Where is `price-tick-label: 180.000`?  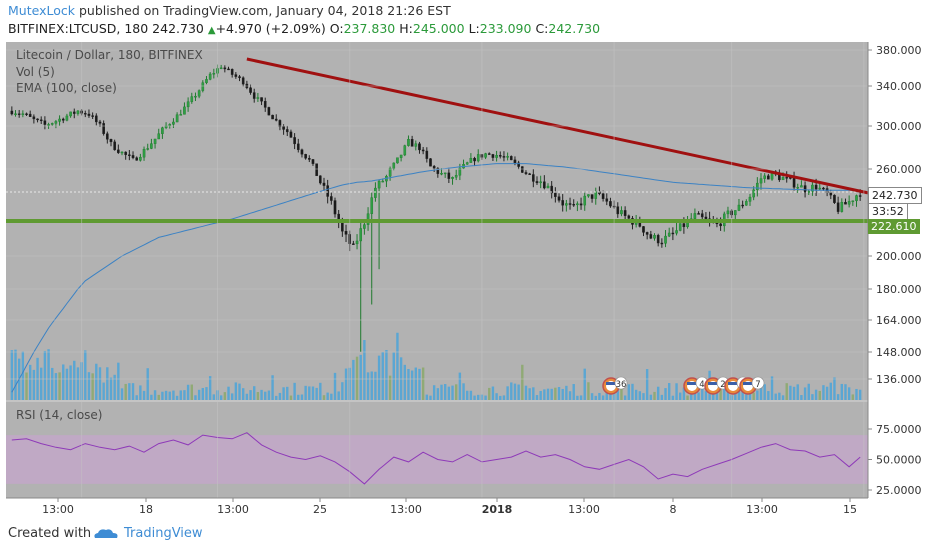
price-tick-label: 180.000 is located at coordinates (899, 289).